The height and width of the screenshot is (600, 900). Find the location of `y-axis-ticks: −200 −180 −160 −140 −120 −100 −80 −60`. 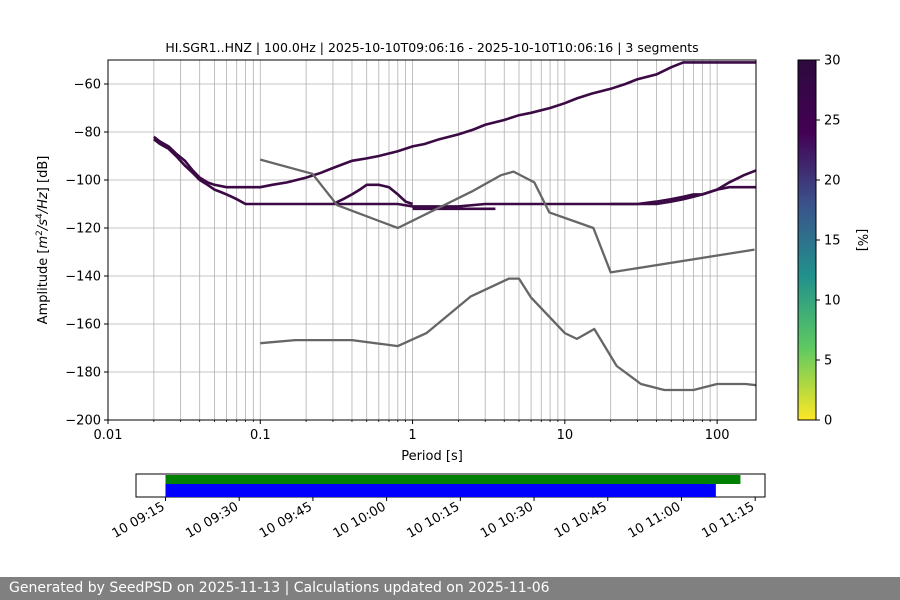

y-axis-ticks: −200 −180 −160 −140 −120 −100 −80 −60 is located at coordinates (86, 253).